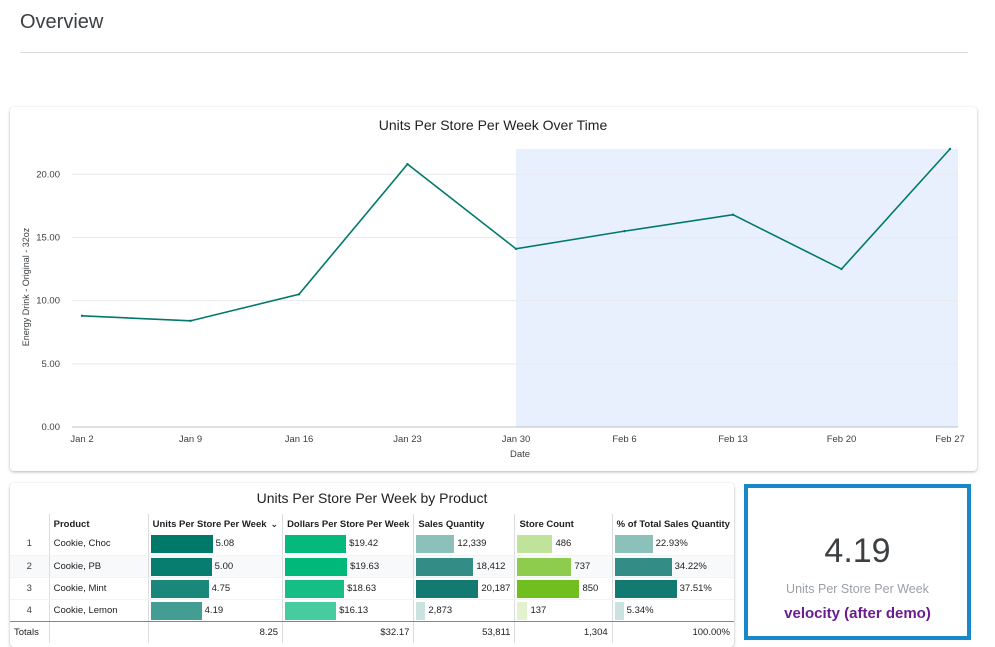  What do you see at coordinates (563, 632) in the screenshot?
I see `total-store-count: 1,304` at bounding box center [563, 632].